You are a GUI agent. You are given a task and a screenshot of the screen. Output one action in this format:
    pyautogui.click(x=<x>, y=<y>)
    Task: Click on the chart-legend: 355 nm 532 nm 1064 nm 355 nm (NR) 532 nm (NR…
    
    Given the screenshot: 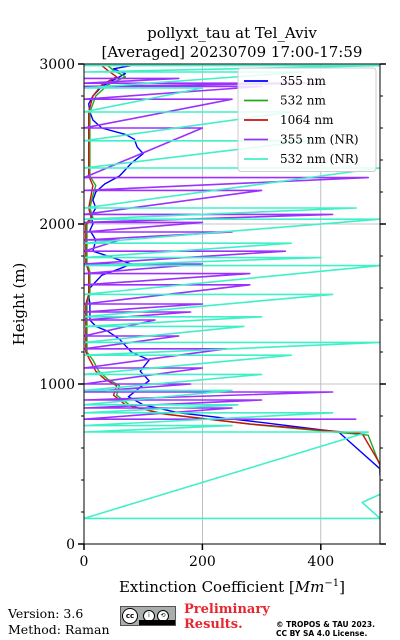 What is the action you would take?
    pyautogui.click(x=307, y=119)
    